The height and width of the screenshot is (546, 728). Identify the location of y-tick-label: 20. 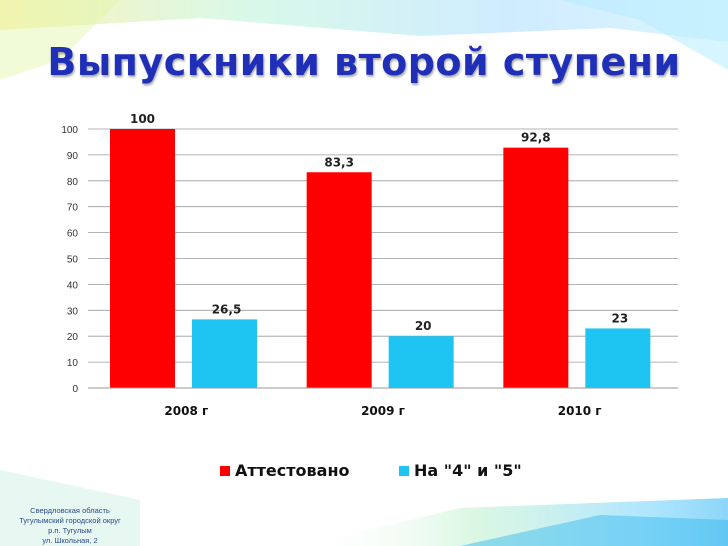
(73, 337).